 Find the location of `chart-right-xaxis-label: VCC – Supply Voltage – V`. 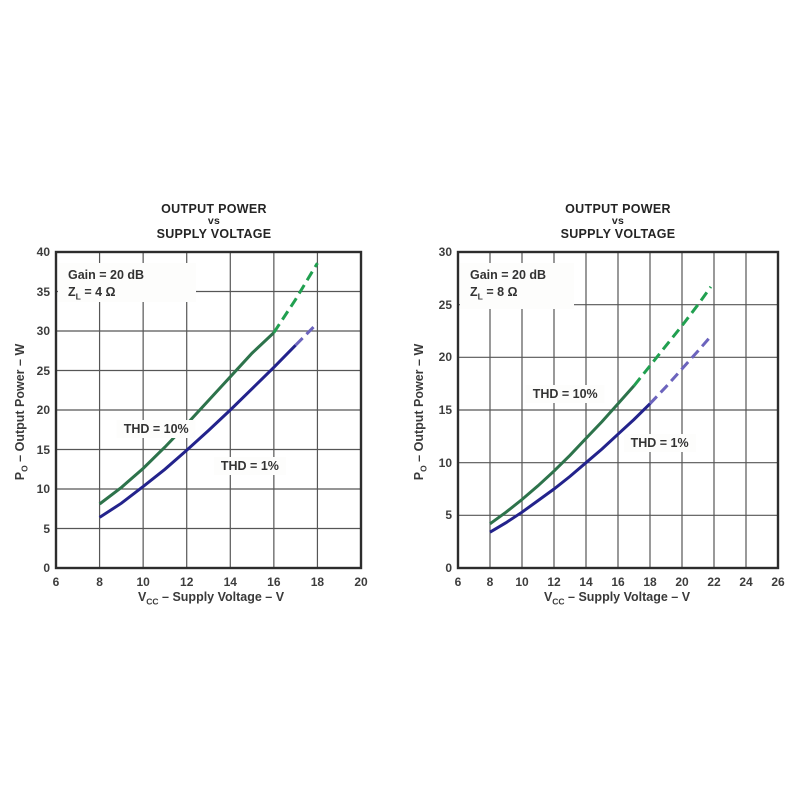

chart-right-xaxis-label: VCC – Supply Voltage – V is located at coordinates (617, 598).